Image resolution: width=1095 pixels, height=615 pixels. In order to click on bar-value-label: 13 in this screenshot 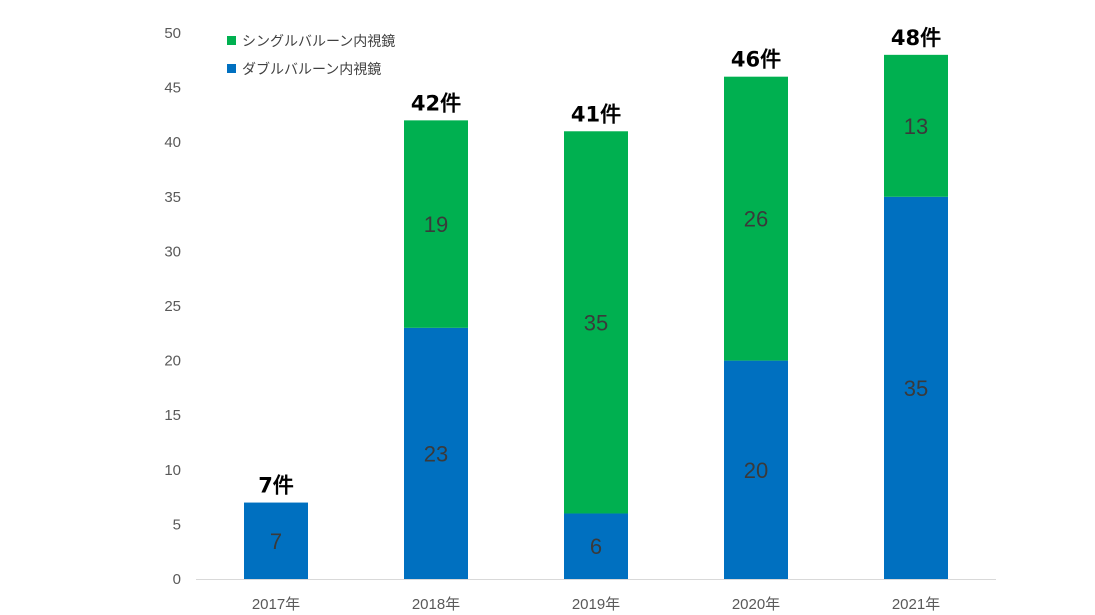, I will do `click(916, 126)`.